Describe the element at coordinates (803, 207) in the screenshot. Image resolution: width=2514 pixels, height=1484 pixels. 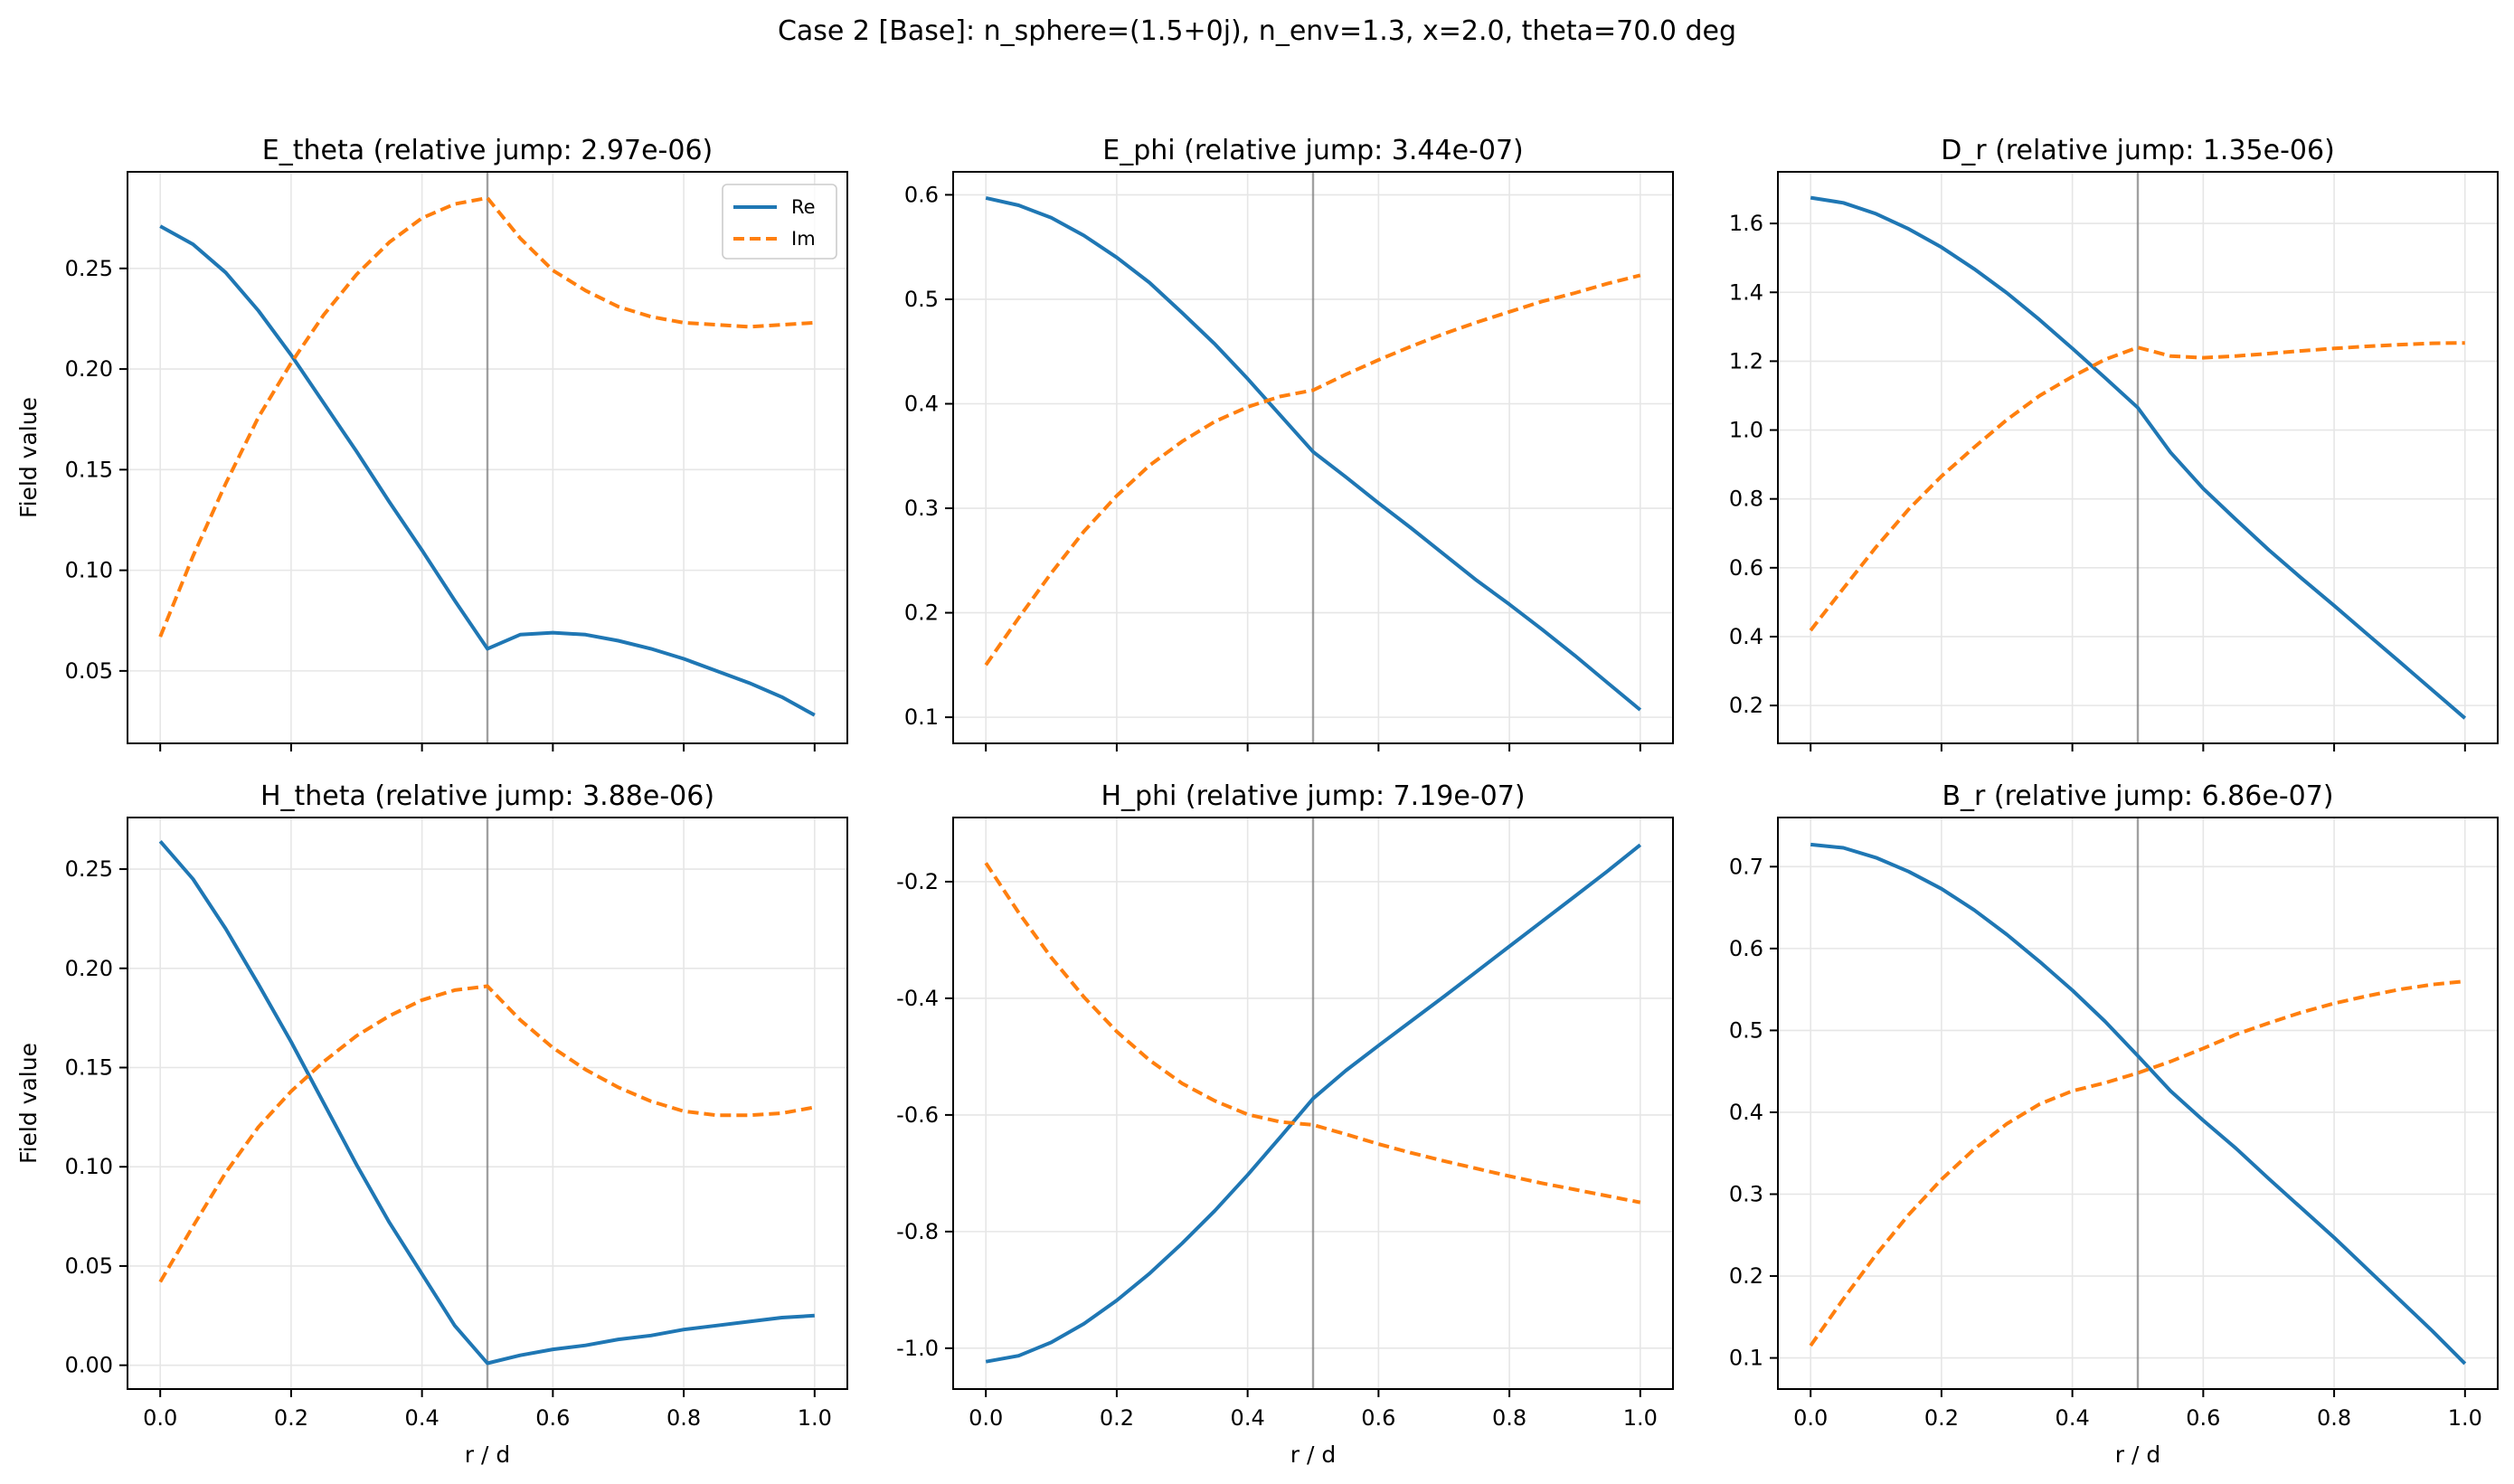
I see `legend-re-label: Re` at that location.